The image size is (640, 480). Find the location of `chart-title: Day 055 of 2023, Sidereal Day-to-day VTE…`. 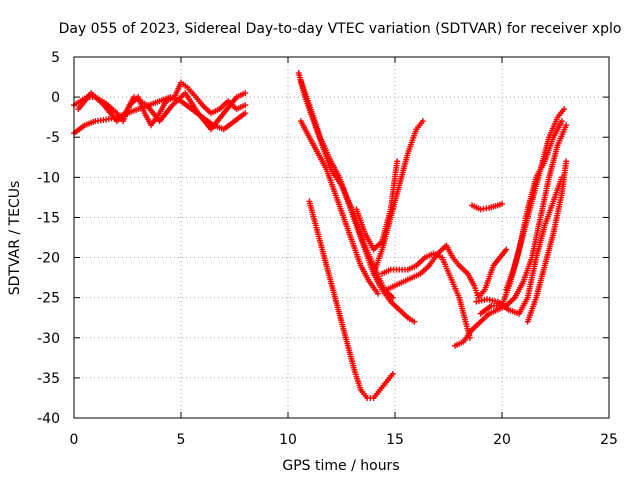

chart-title: Day 055 of 2023, Sidereal Day-to-day VTE… is located at coordinates (340, 29).